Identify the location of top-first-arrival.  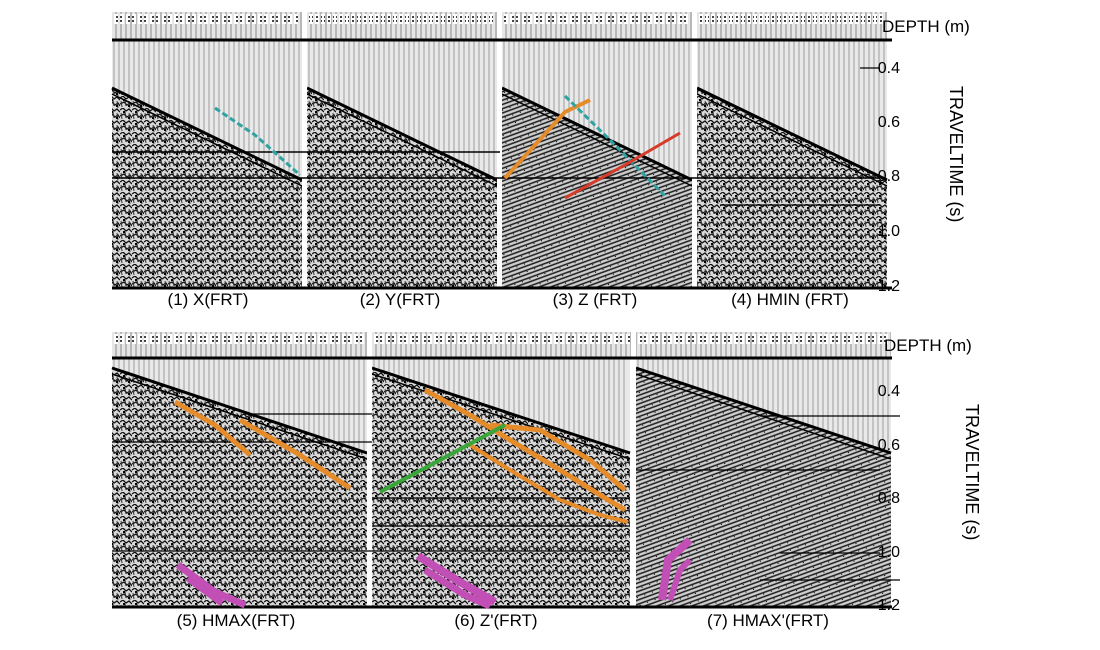
(792, 134).